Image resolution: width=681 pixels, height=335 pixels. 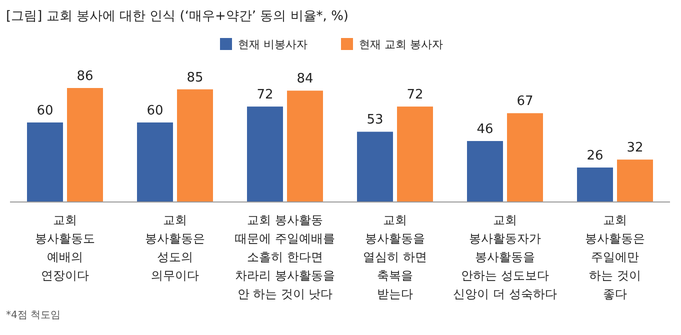 What do you see at coordinates (305, 79) in the screenshot?
I see `data-label: 84` at bounding box center [305, 79].